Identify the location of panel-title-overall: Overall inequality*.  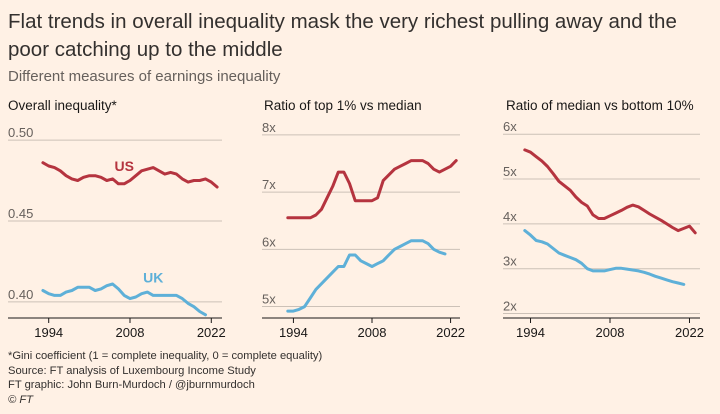
(62, 105).